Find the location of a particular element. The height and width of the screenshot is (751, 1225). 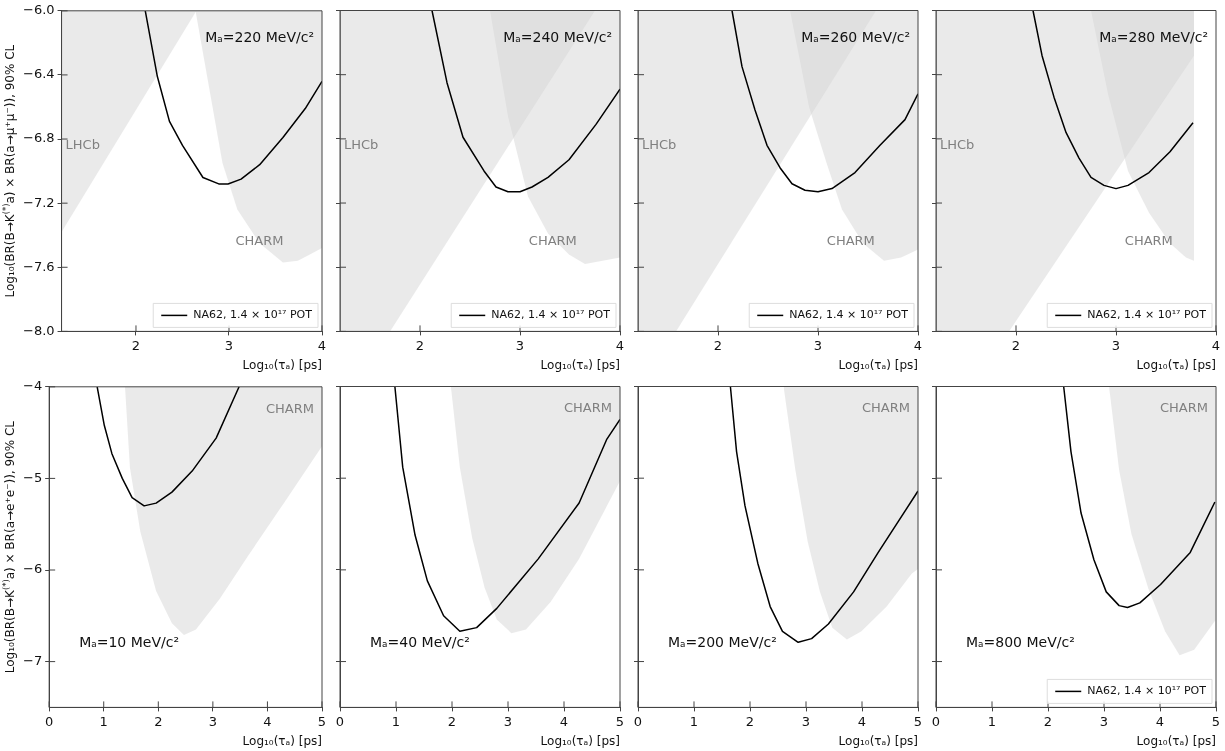

y-tick-label: −4 is located at coordinates (32, 386).